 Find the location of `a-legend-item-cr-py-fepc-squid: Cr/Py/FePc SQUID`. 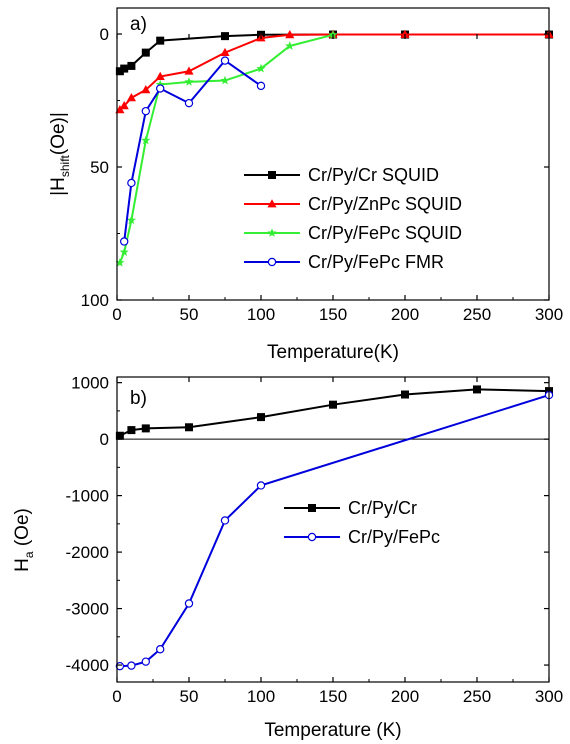

a-legend-item-cr-py-fepc-squid: Cr/Py/FePc SQUID is located at coordinates (353, 233).